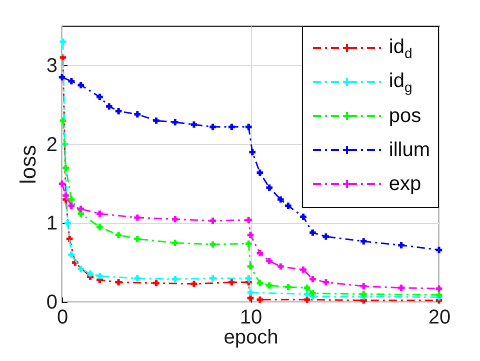  What do you see at coordinates (251, 337) in the screenshot?
I see `x-axis-title: epoch` at bounding box center [251, 337].